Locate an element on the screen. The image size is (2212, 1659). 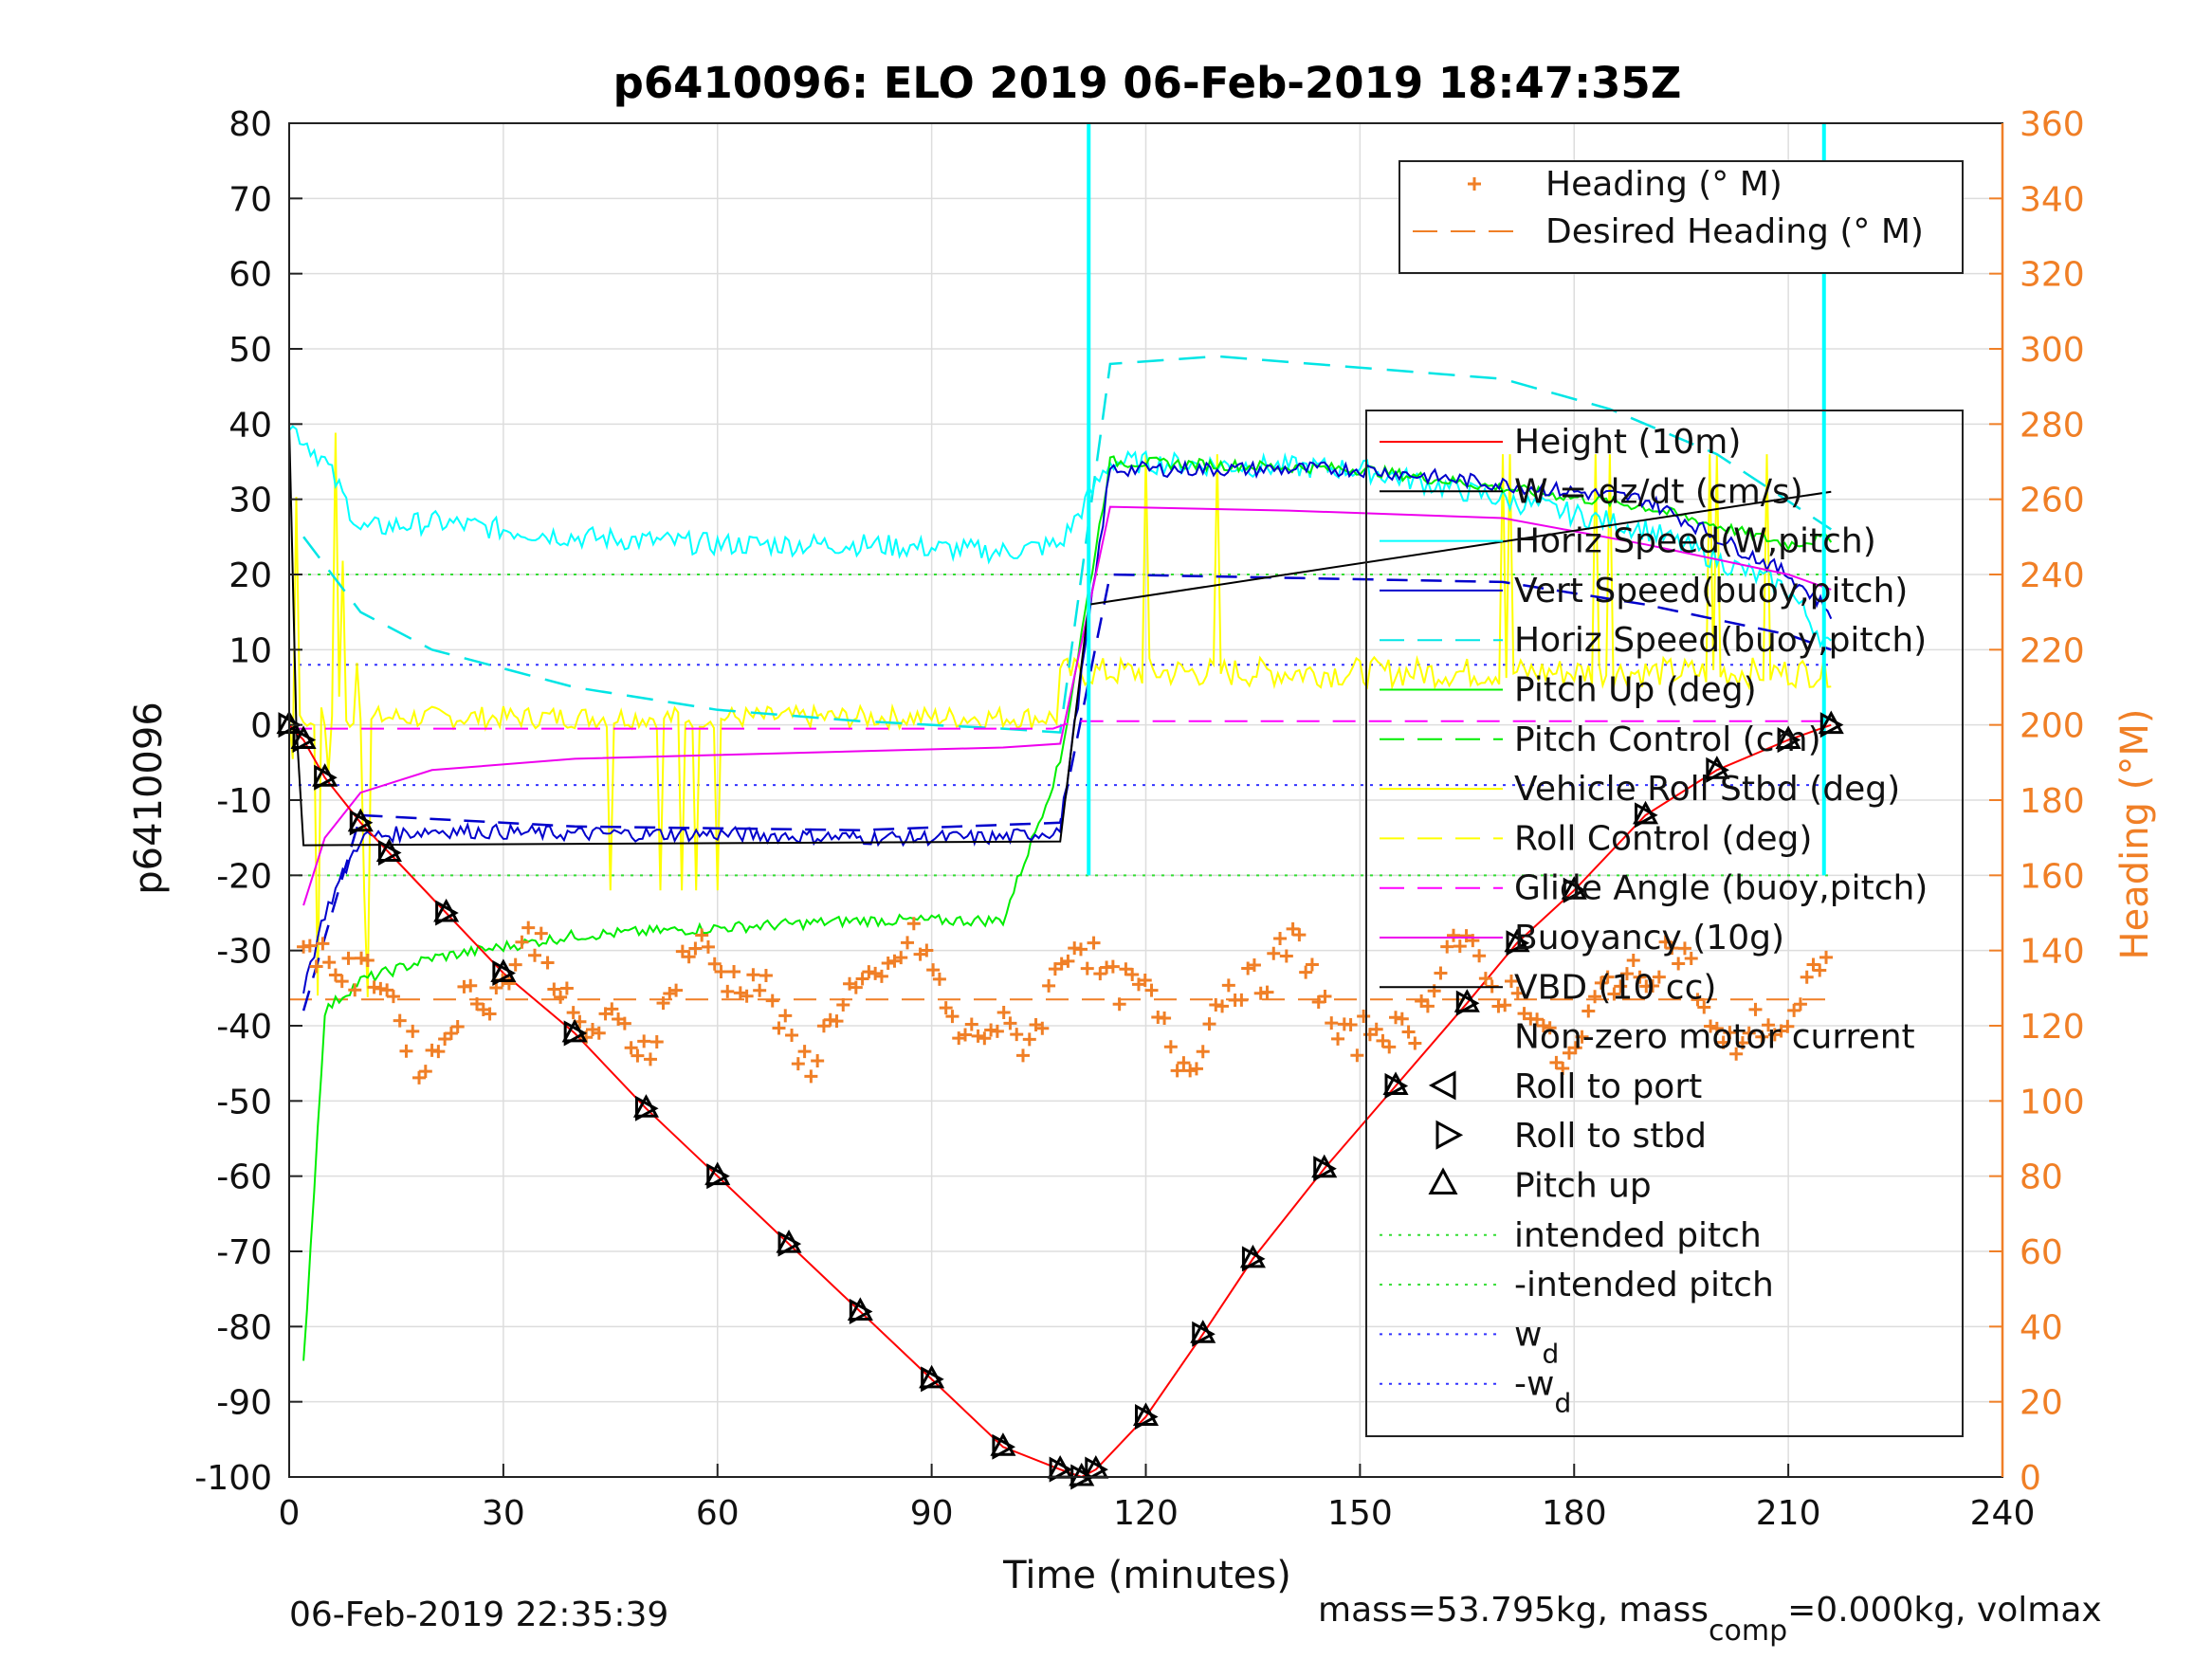
x-tick-label: 240 is located at coordinates (2003, 1513).